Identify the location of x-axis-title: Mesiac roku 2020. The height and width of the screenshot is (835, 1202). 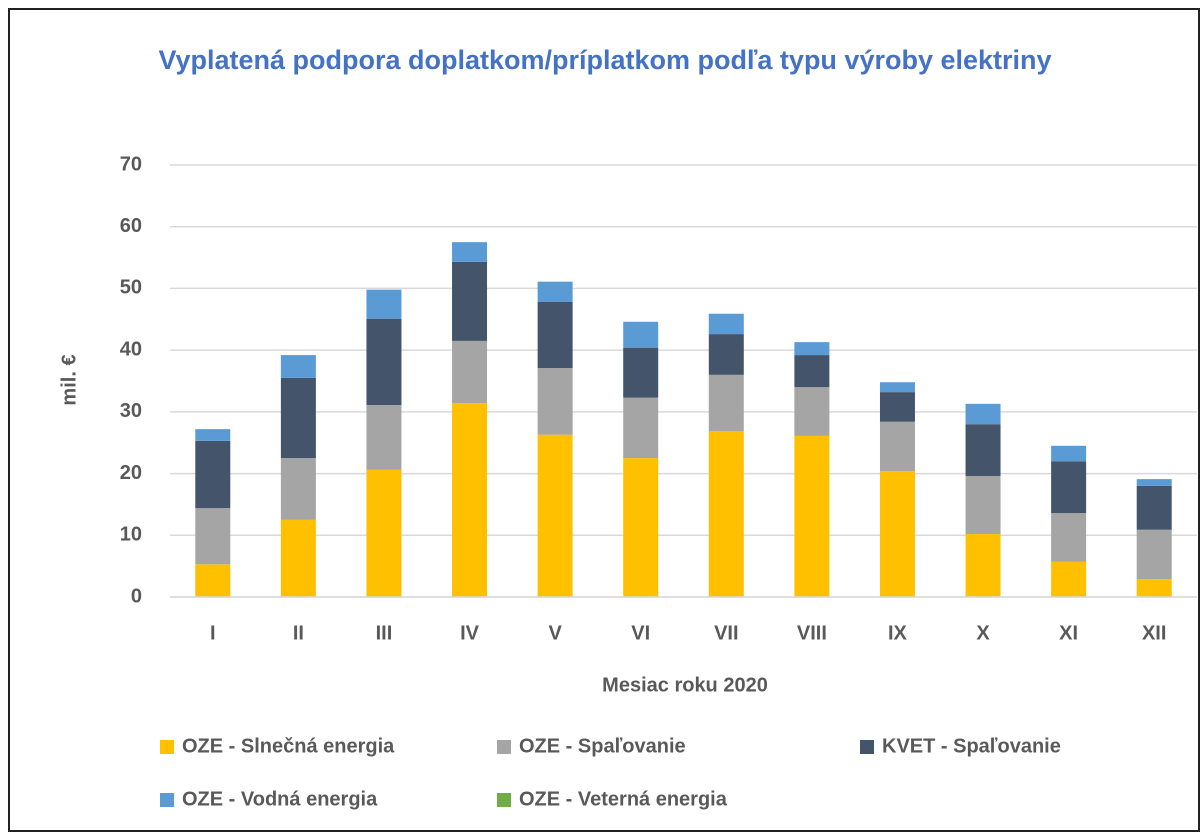
(685, 685).